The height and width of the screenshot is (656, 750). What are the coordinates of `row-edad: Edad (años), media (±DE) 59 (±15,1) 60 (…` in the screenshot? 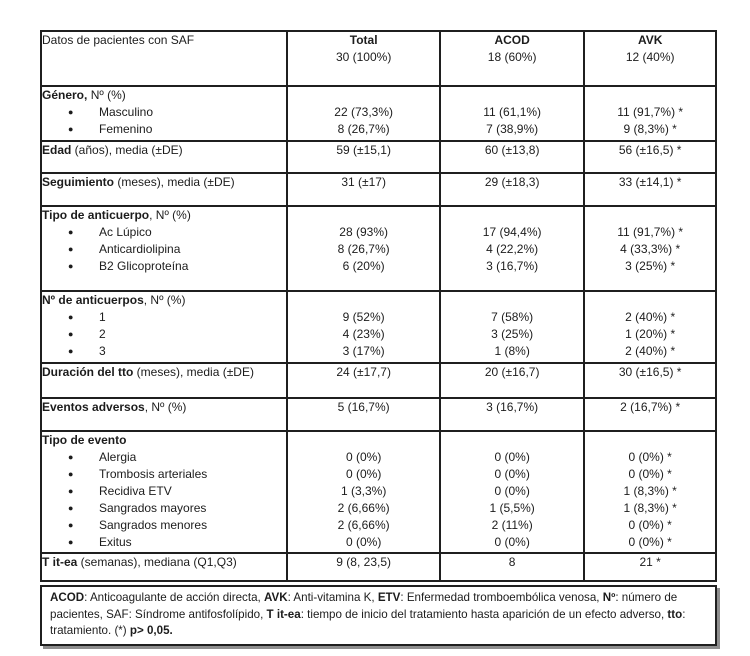 It's located at (378, 157).